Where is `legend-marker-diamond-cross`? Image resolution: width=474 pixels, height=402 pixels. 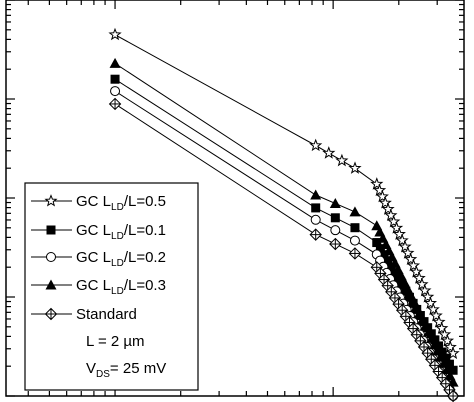
legend-marker-diamond-cross is located at coordinates (51, 314).